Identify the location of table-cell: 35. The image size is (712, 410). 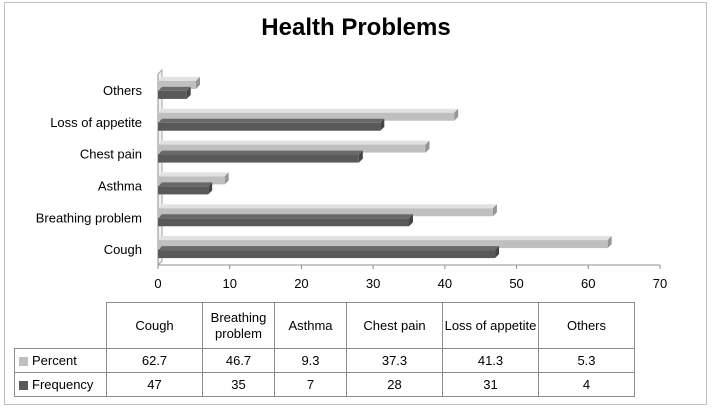
(238, 384).